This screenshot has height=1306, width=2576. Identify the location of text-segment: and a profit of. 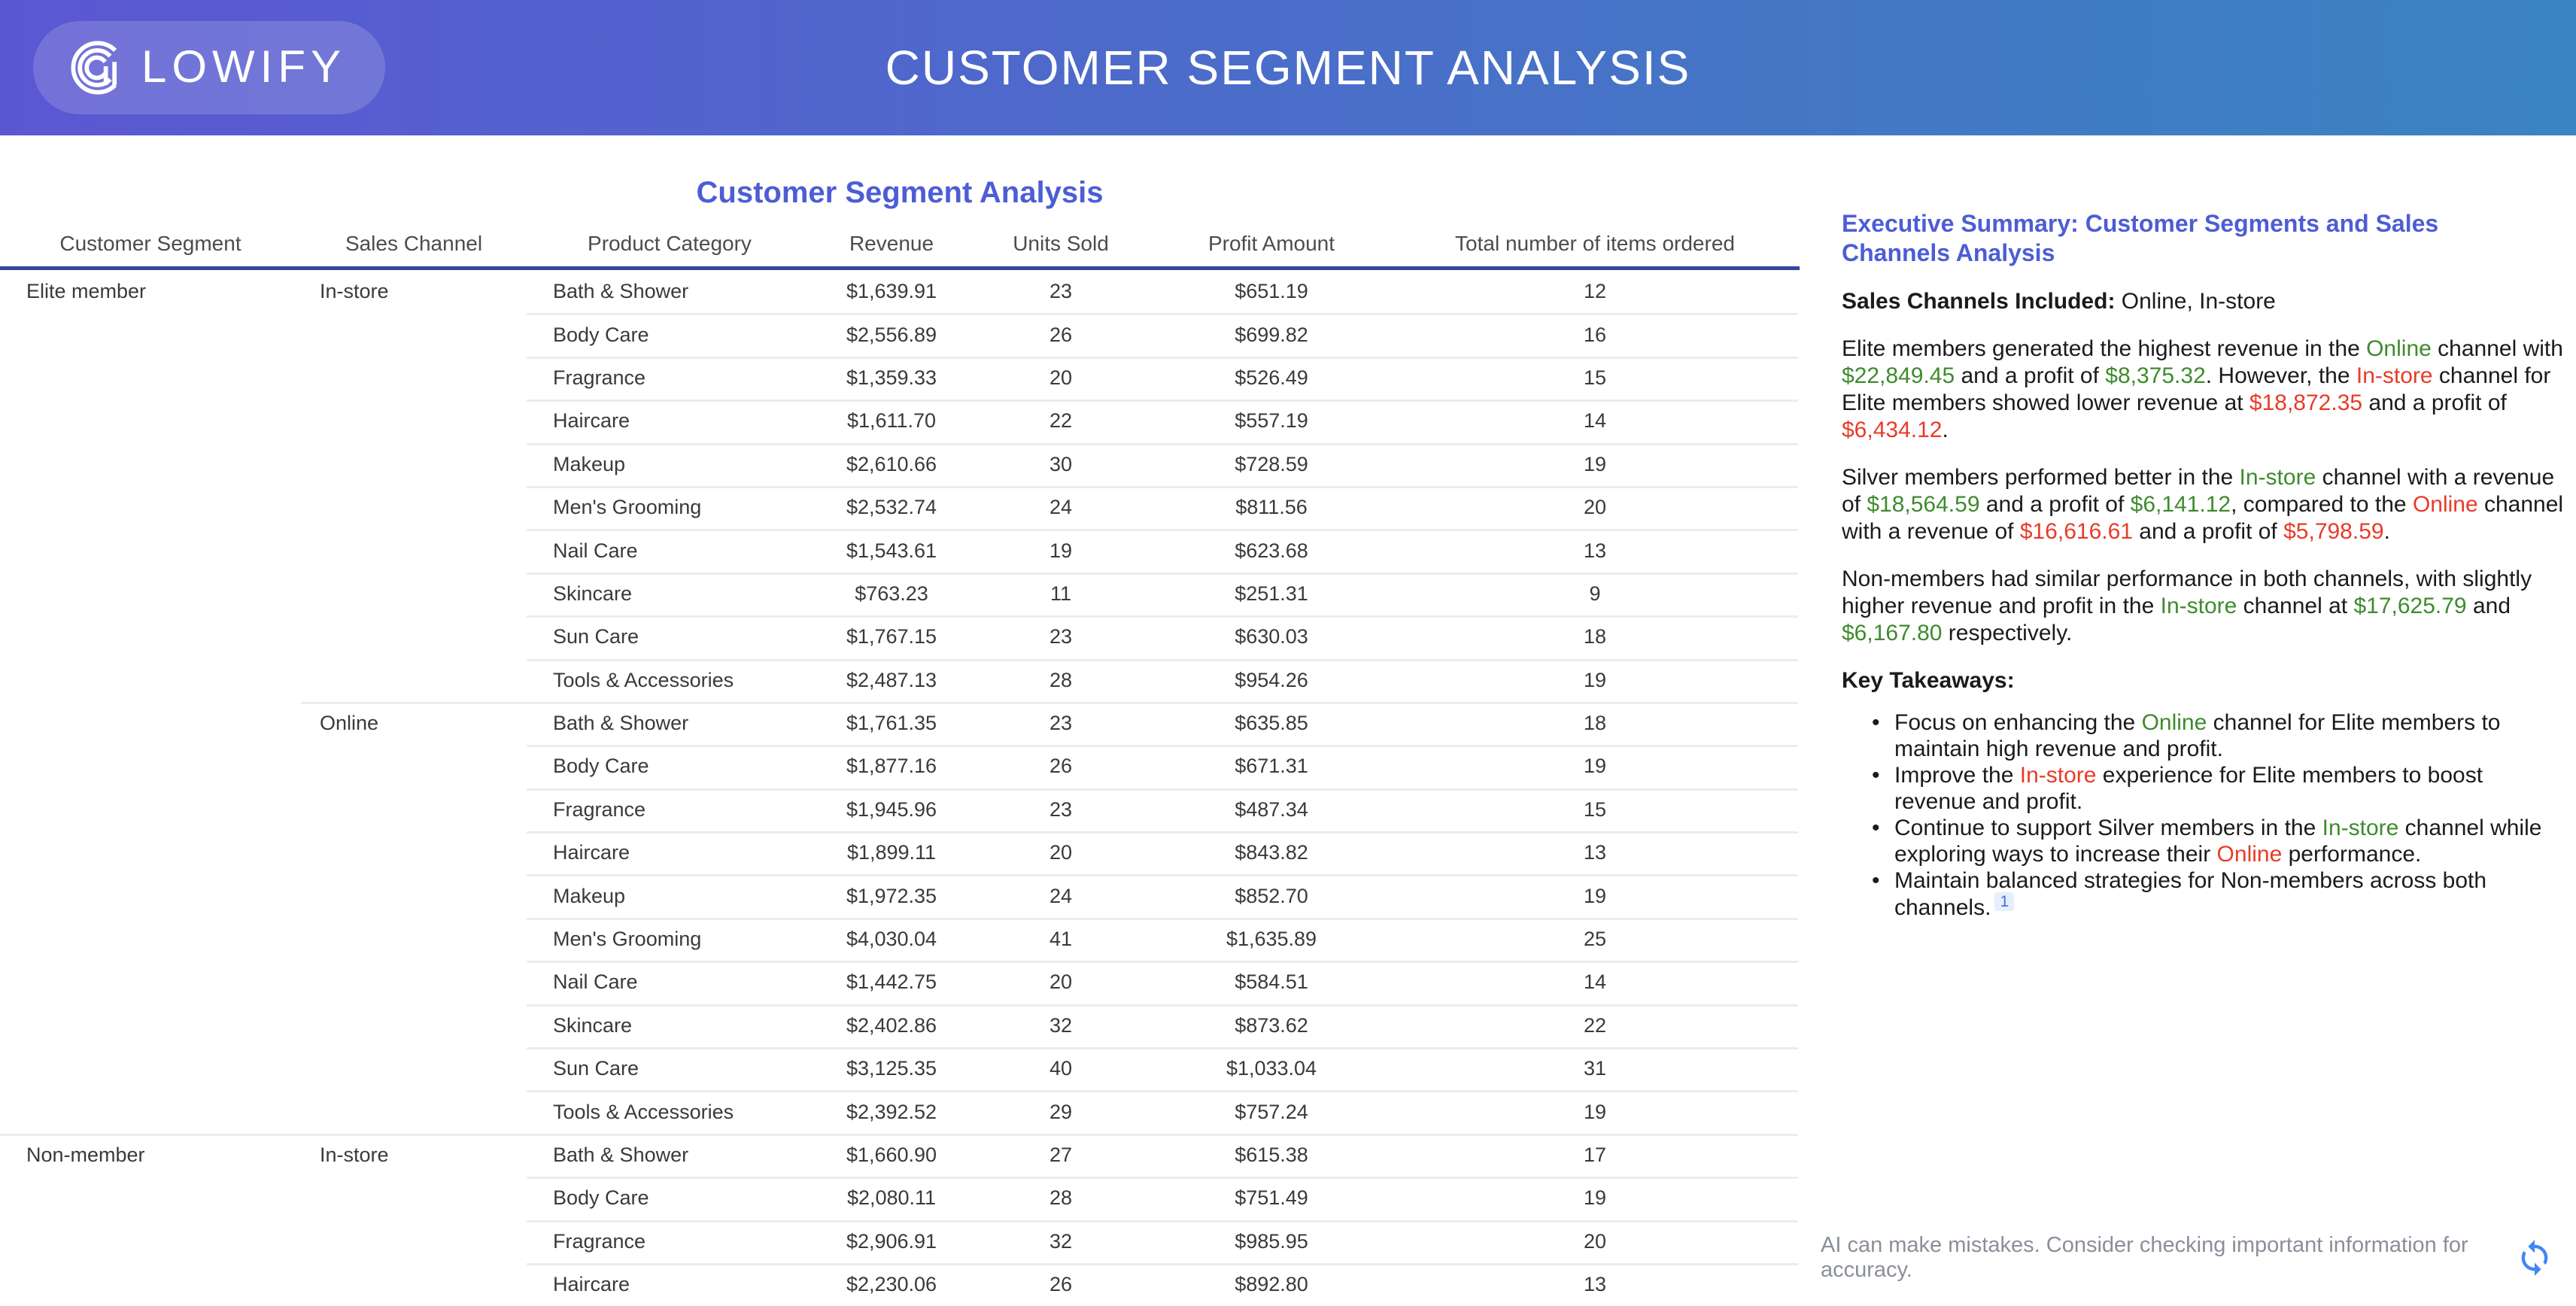
(2208, 531).